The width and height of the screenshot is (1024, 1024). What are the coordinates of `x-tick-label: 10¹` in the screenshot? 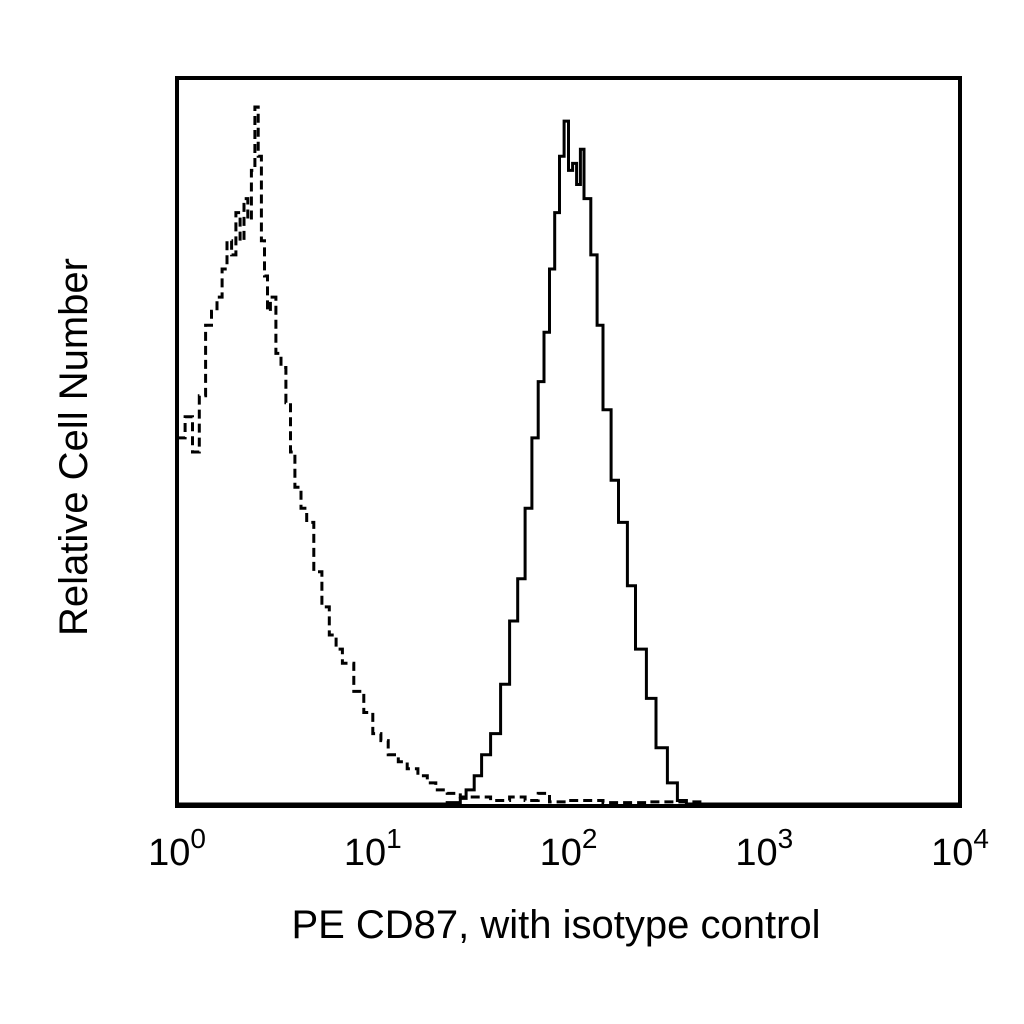 It's located at (373, 848).